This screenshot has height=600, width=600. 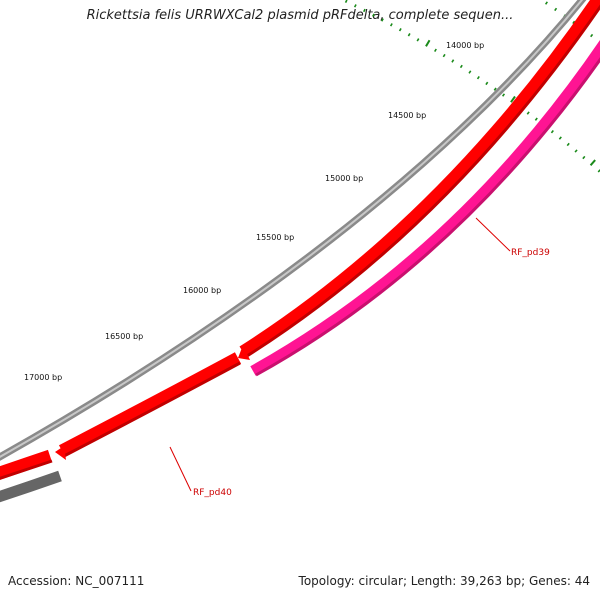 I want to click on tick-label: 17000 bp, so click(x=43, y=377).